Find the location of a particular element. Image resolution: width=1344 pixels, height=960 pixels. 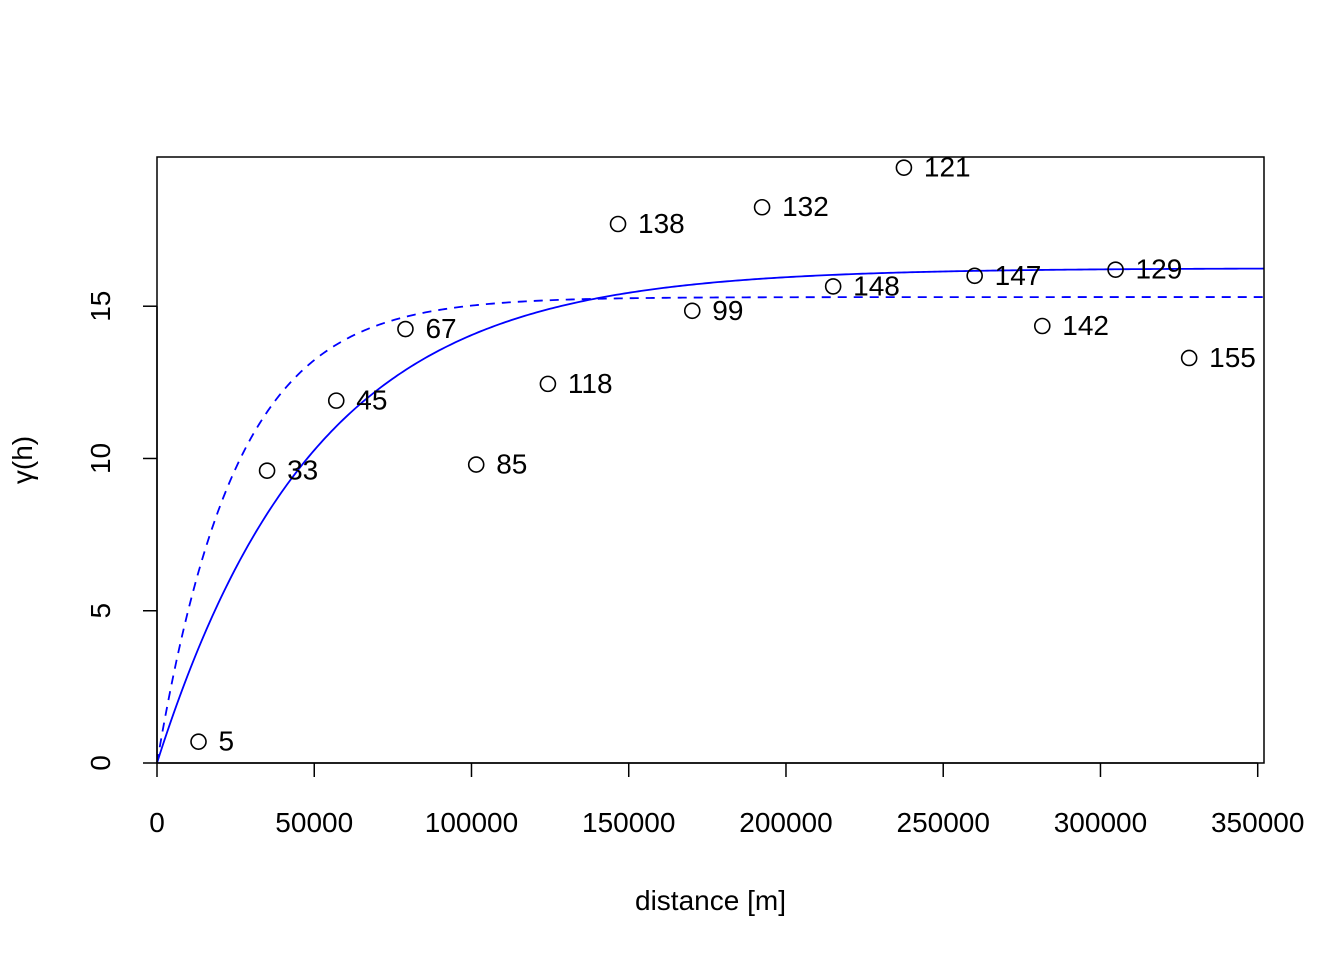

point-count-label: 5 is located at coordinates (227, 741).